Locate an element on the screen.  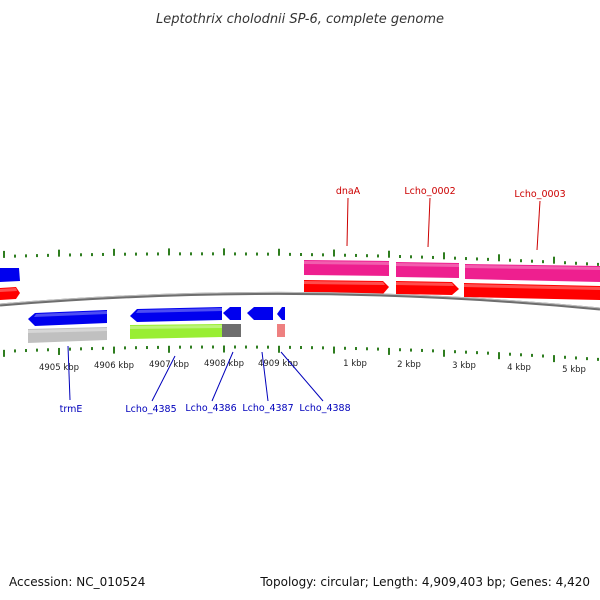
forward-gene-features is located at coordinates (452, 271).